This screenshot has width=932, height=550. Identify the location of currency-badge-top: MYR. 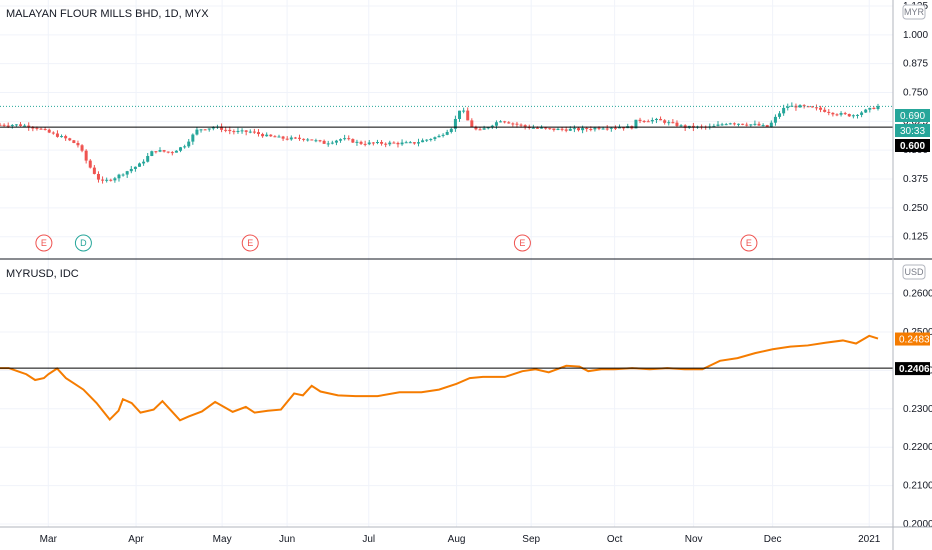
(914, 12).